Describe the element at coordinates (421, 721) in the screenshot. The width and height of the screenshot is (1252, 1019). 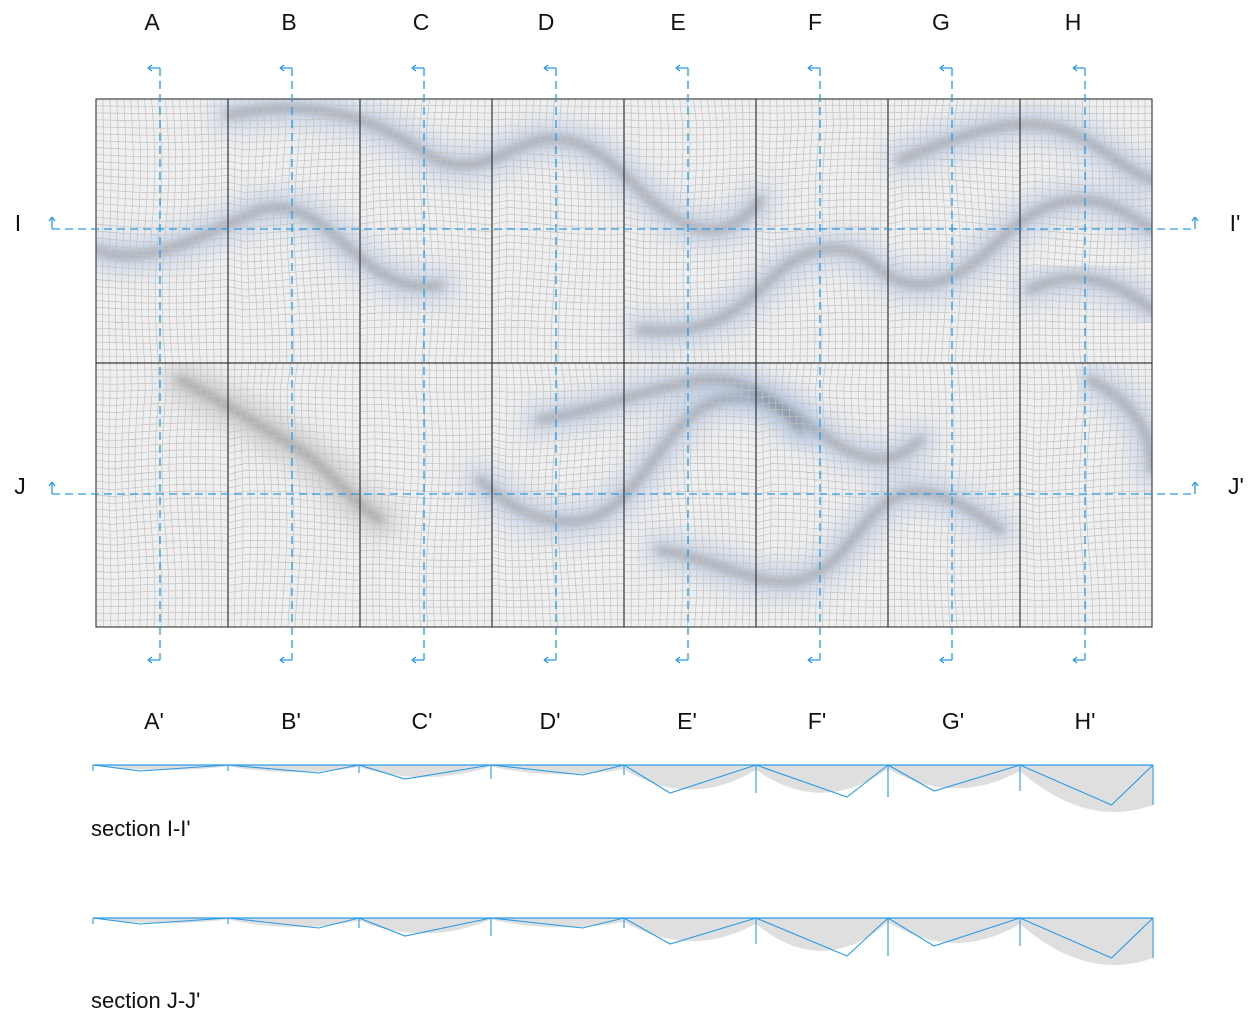
I see `column-label-c-prime: C'` at that location.